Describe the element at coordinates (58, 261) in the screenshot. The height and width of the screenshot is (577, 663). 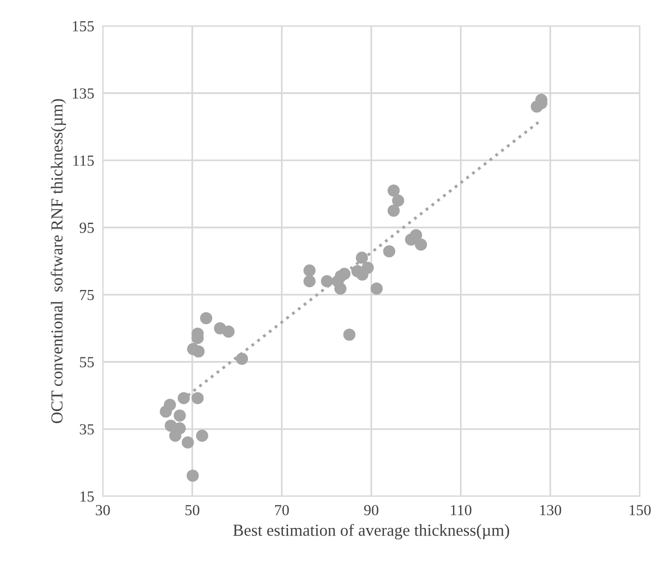
I see `y-axis-title: OCT conventional software RNF thickness(µm)` at that location.